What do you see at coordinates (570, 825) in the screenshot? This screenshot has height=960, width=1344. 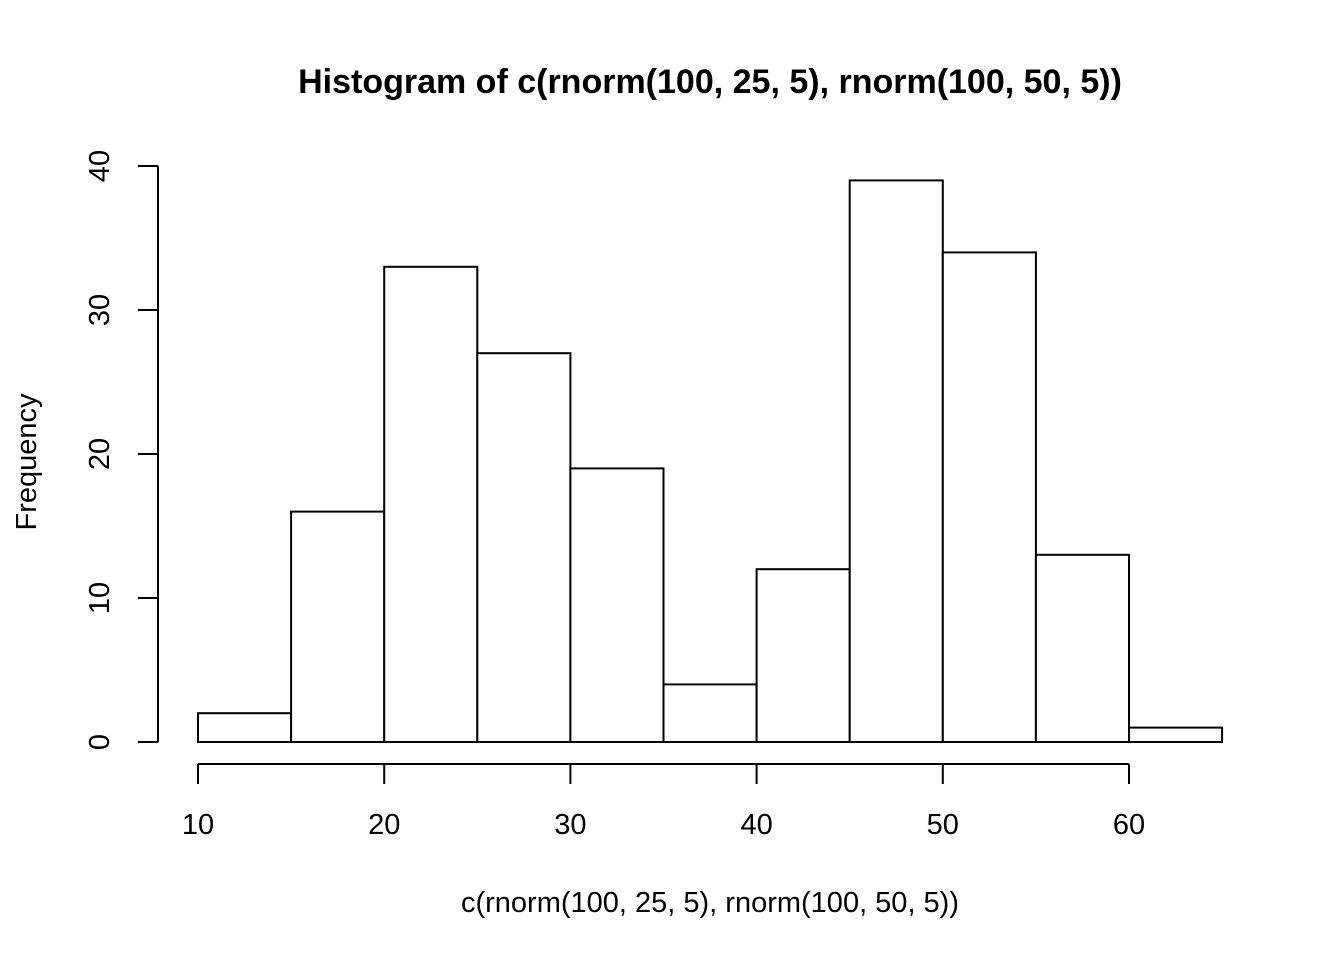 I see `x-tick-label: 30` at bounding box center [570, 825].